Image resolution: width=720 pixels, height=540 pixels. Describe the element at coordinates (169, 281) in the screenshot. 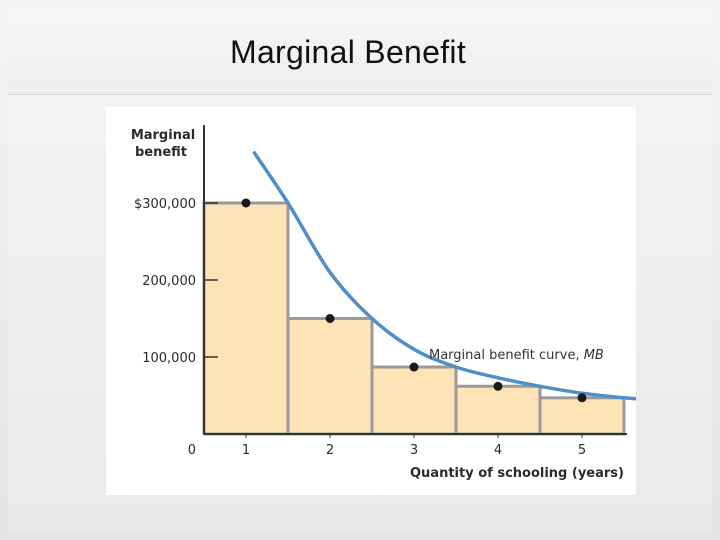

I see `y-tick-label-200000: 200,000` at that location.